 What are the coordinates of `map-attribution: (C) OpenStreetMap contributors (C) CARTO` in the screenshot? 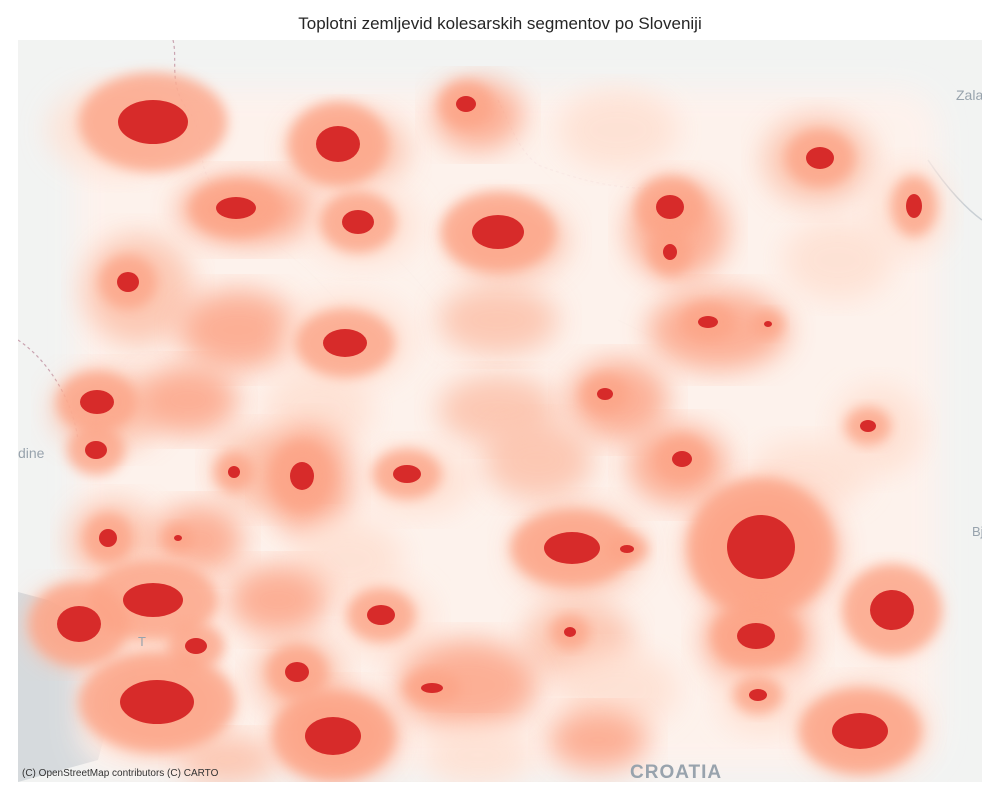 It's located at (120, 773).